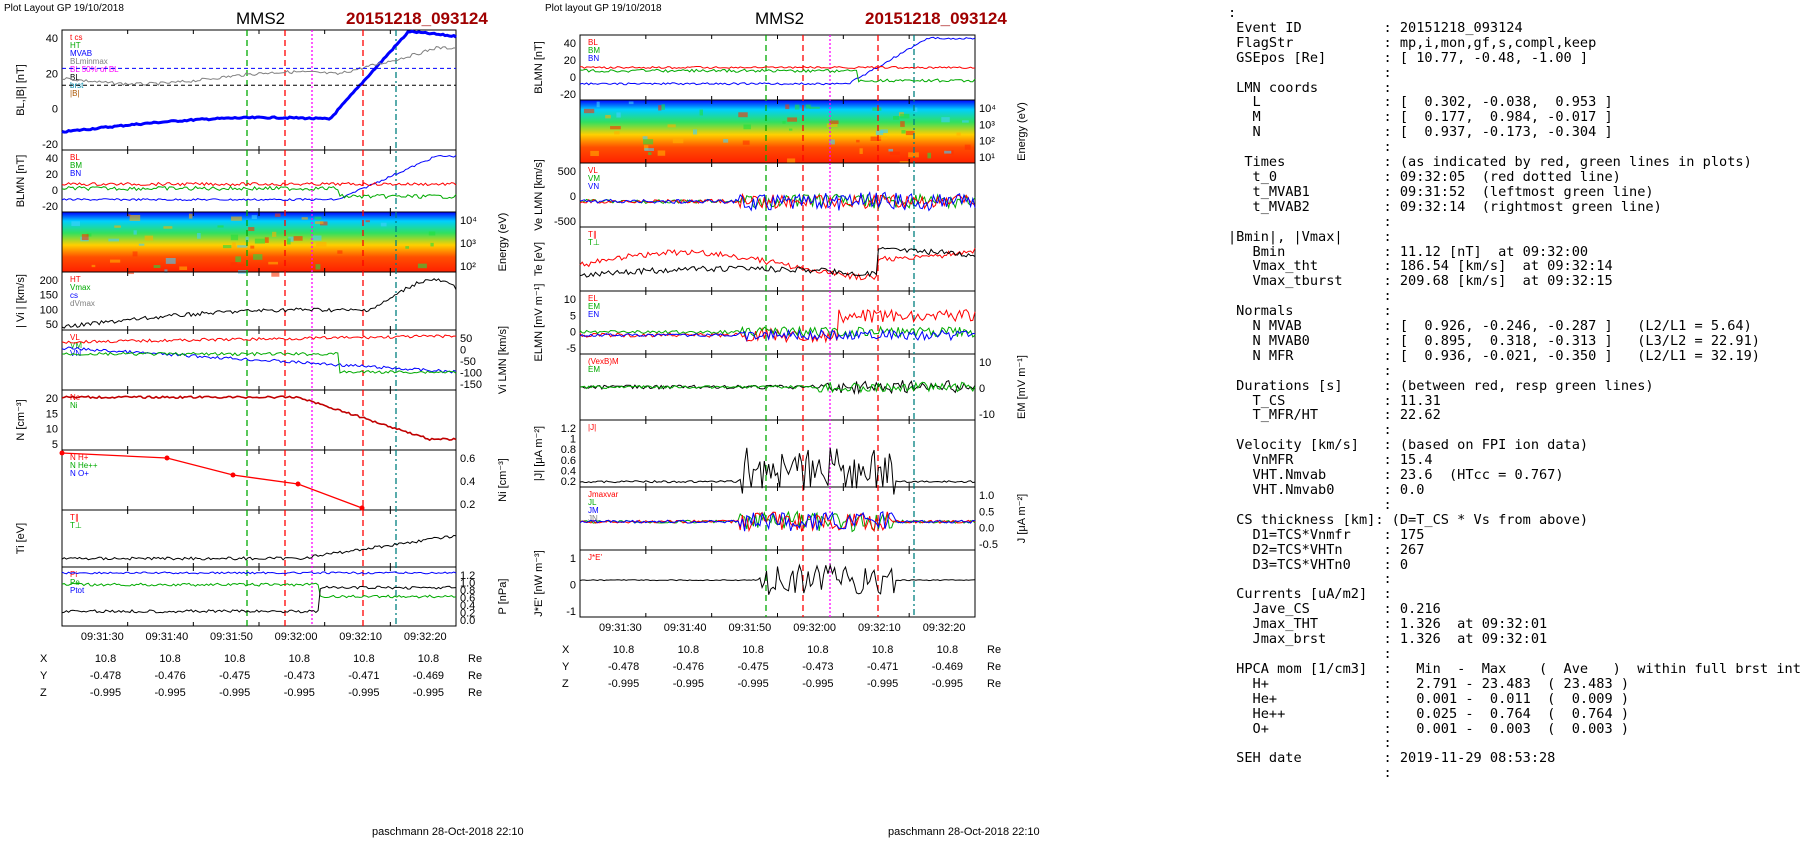  I want to click on plot-header: Plot Layout GP 19/10/2018, so click(64, 8).